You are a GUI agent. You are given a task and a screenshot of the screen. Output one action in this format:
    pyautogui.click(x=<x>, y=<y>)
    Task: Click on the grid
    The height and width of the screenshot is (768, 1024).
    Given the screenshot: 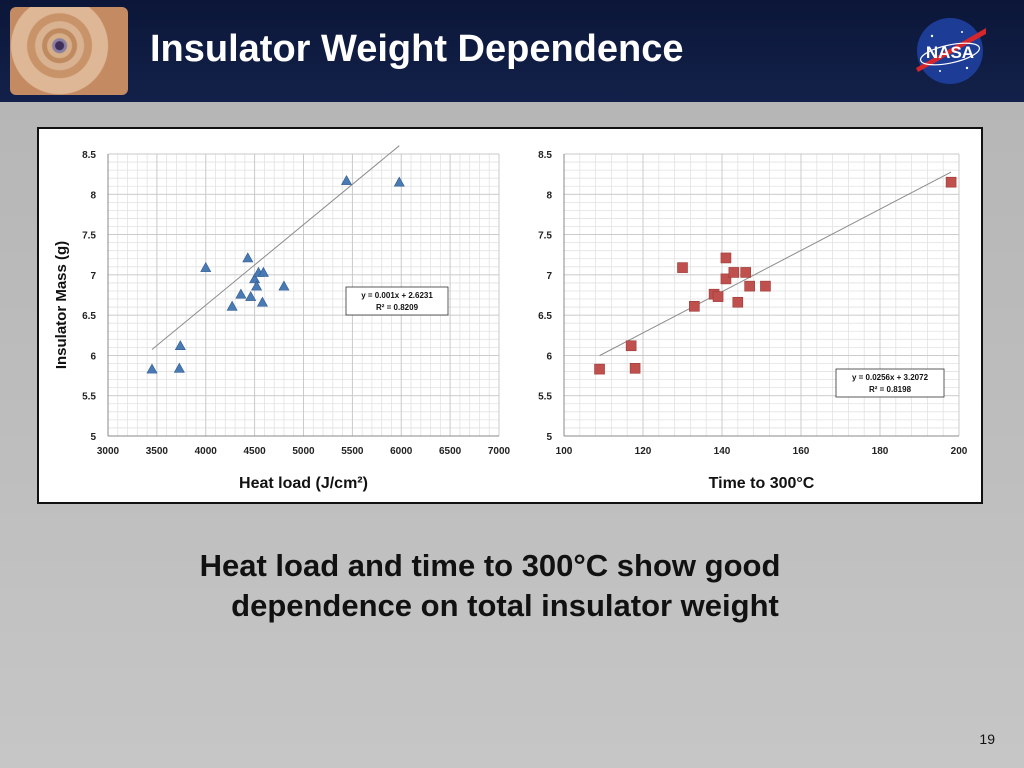 What is the action you would take?
    pyautogui.click(x=303, y=295)
    